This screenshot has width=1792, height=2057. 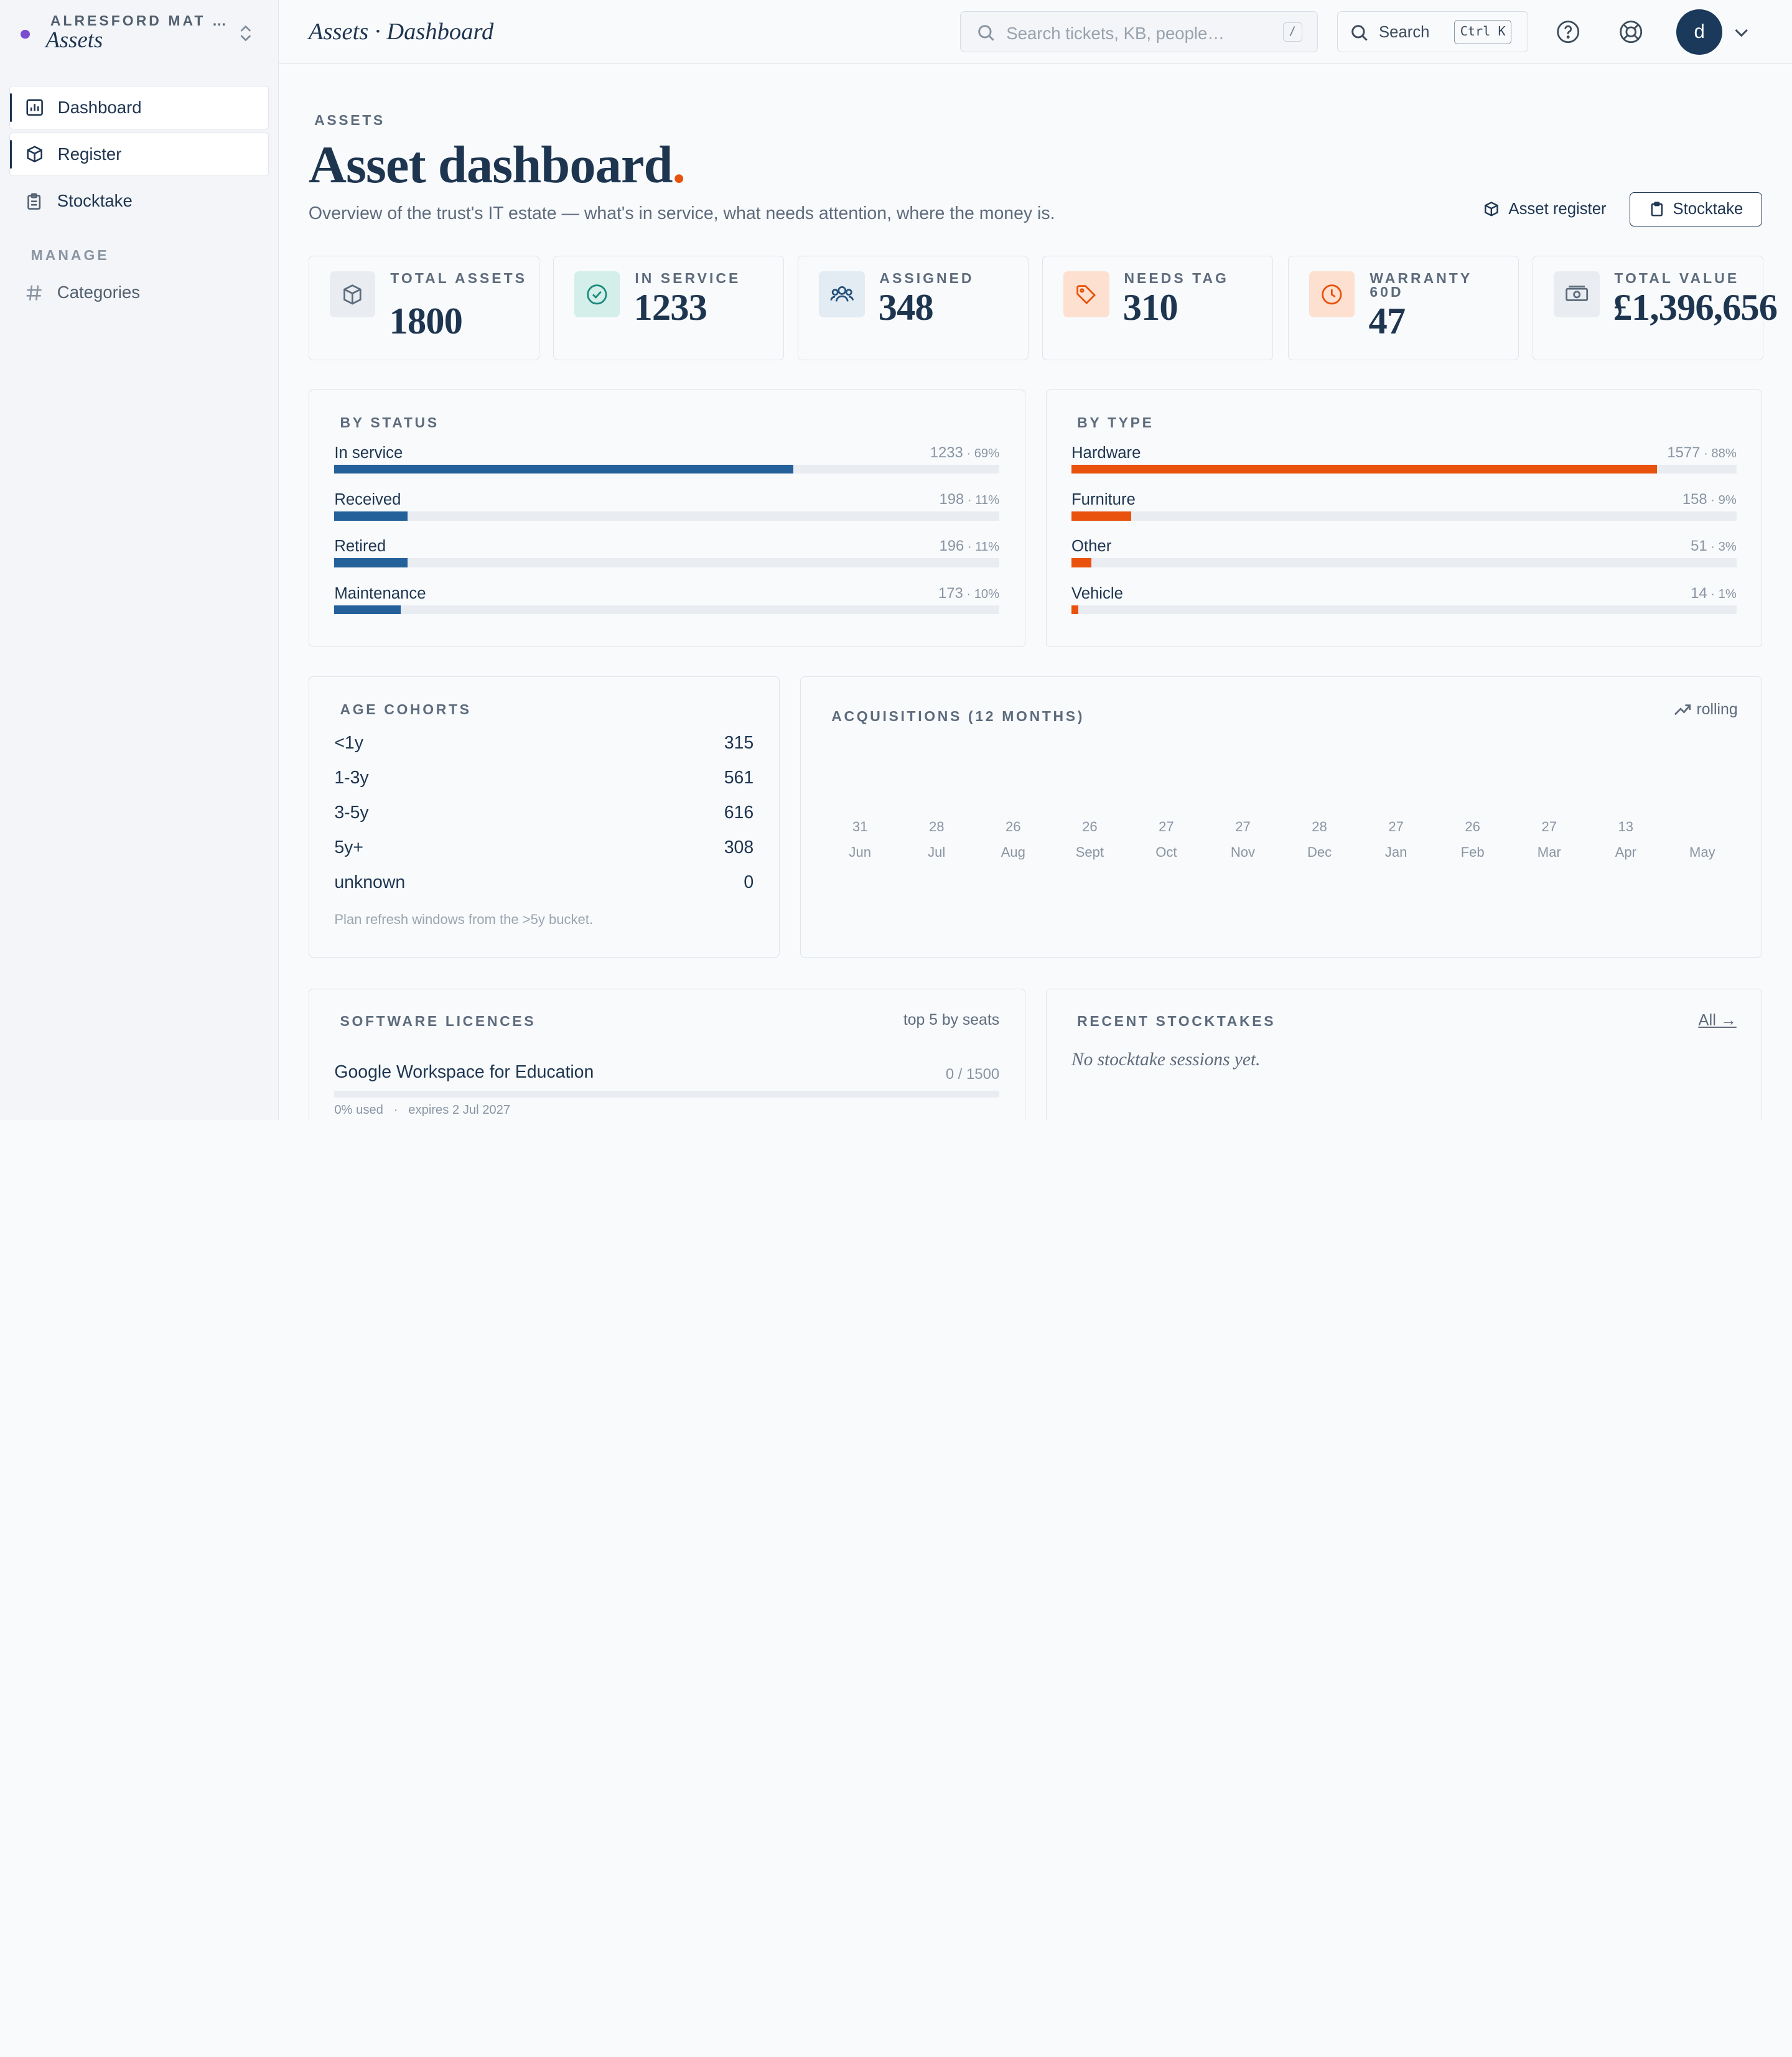 I want to click on card-title: RECENT STOCKTAKES, so click(x=1176, y=1021).